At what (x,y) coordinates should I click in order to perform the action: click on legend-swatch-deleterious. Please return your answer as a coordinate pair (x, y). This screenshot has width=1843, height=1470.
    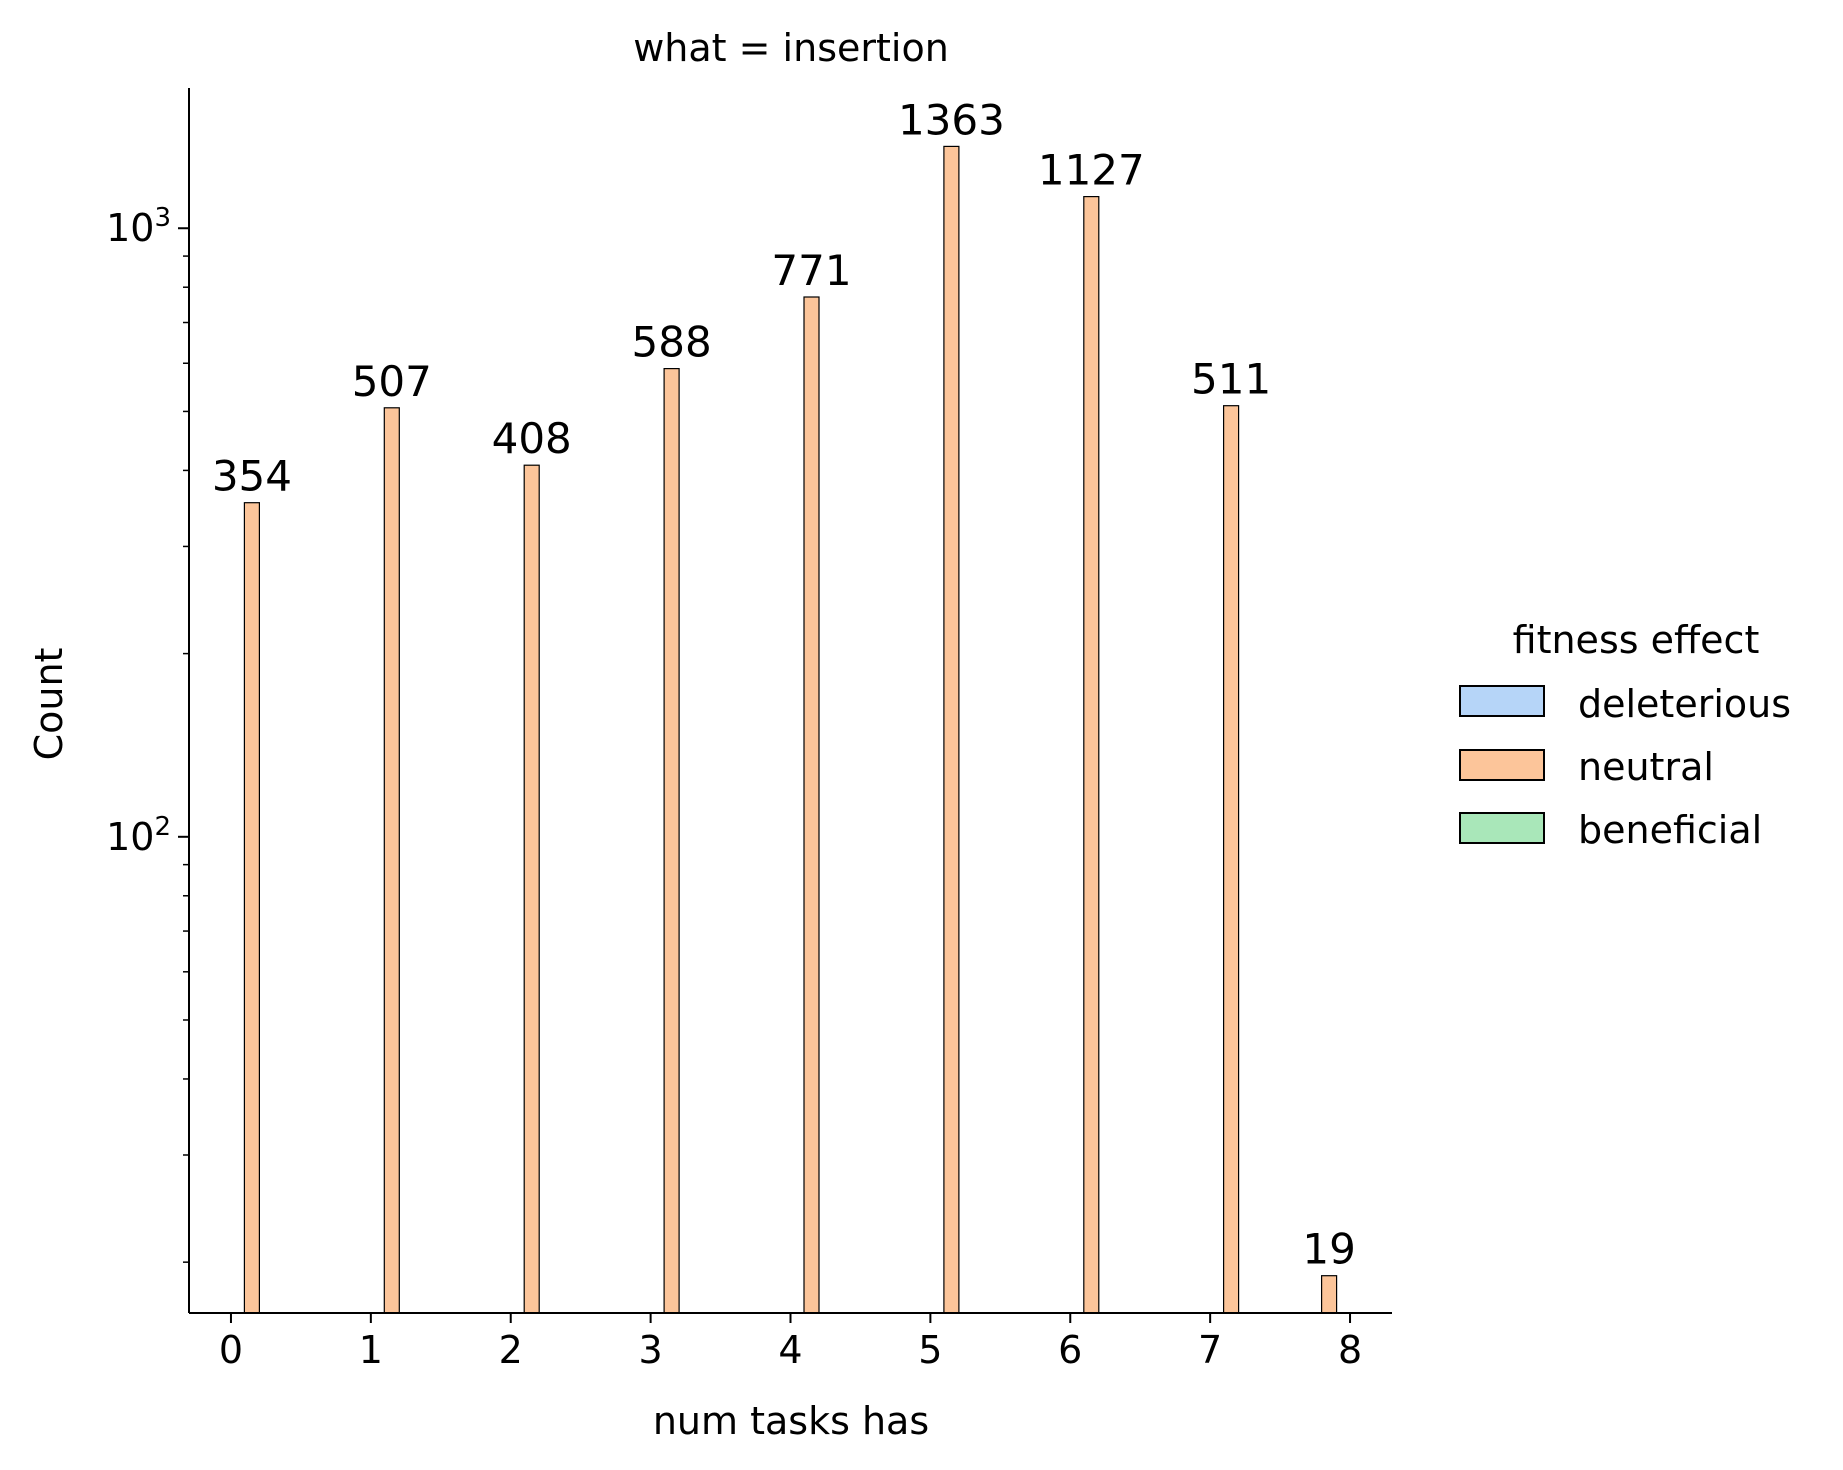
    Looking at the image, I should click on (1502, 701).